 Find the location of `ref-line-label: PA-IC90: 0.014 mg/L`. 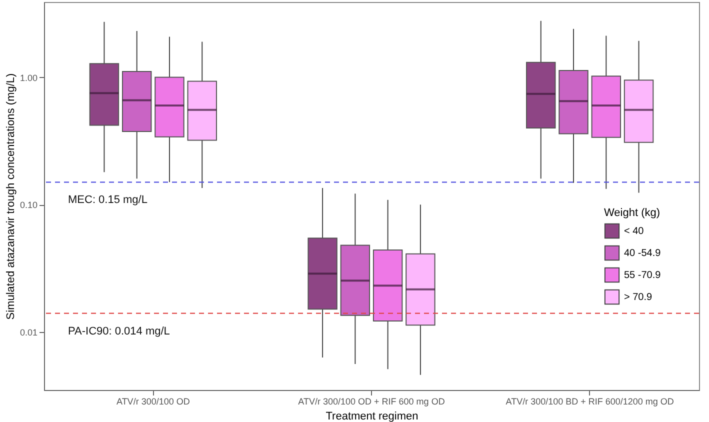

ref-line-label: PA-IC90: 0.014 mg/L is located at coordinates (119, 331).